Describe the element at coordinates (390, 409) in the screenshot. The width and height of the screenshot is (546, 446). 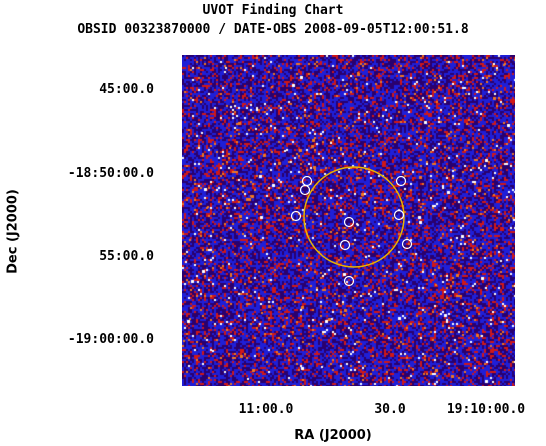
I see `ra-tick-label: 30.0` at that location.